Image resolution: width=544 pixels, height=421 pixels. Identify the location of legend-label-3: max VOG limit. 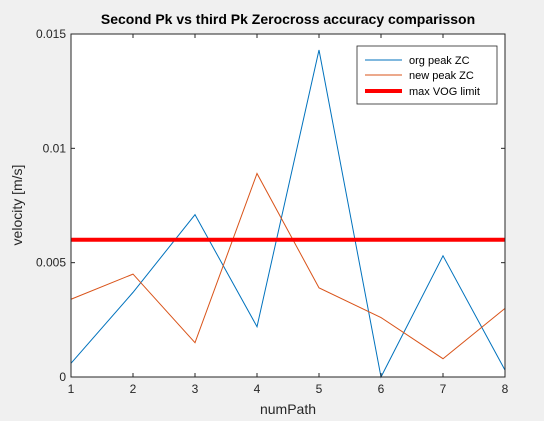
(444, 92).